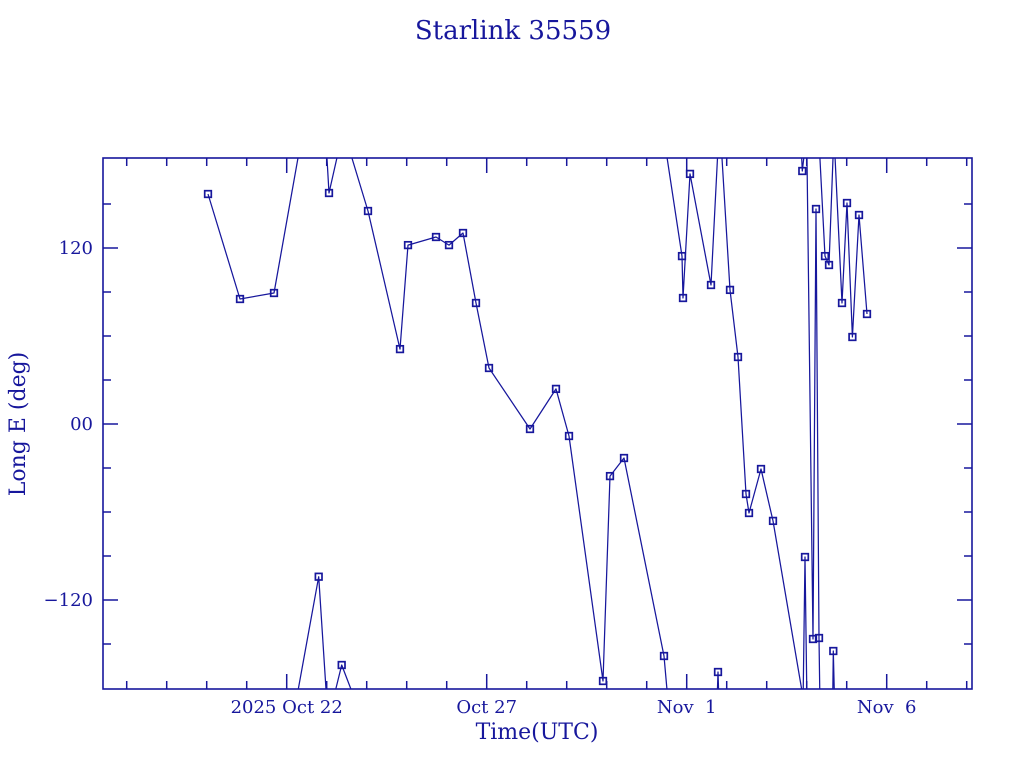 This screenshot has height=768, width=1024. I want to click on x-tick-label: 2025 Oct 22, so click(287, 707).